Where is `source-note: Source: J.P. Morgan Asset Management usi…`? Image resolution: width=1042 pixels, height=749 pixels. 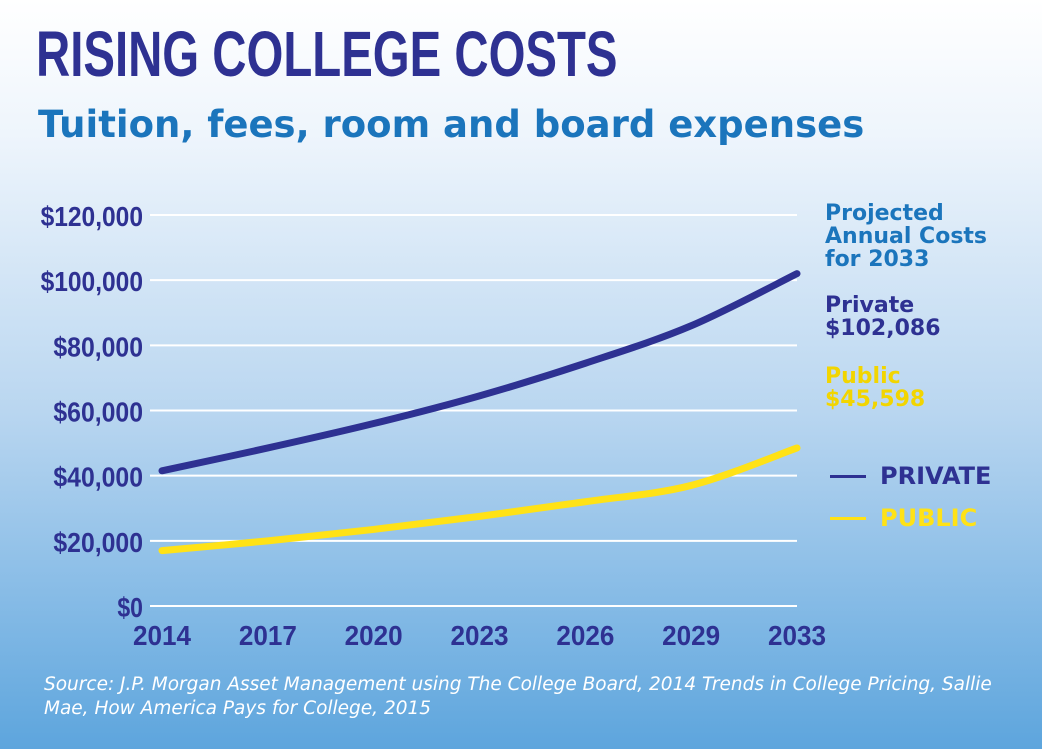 source-note: Source: J.P. Morgan Asset Management usi… is located at coordinates (518, 696).